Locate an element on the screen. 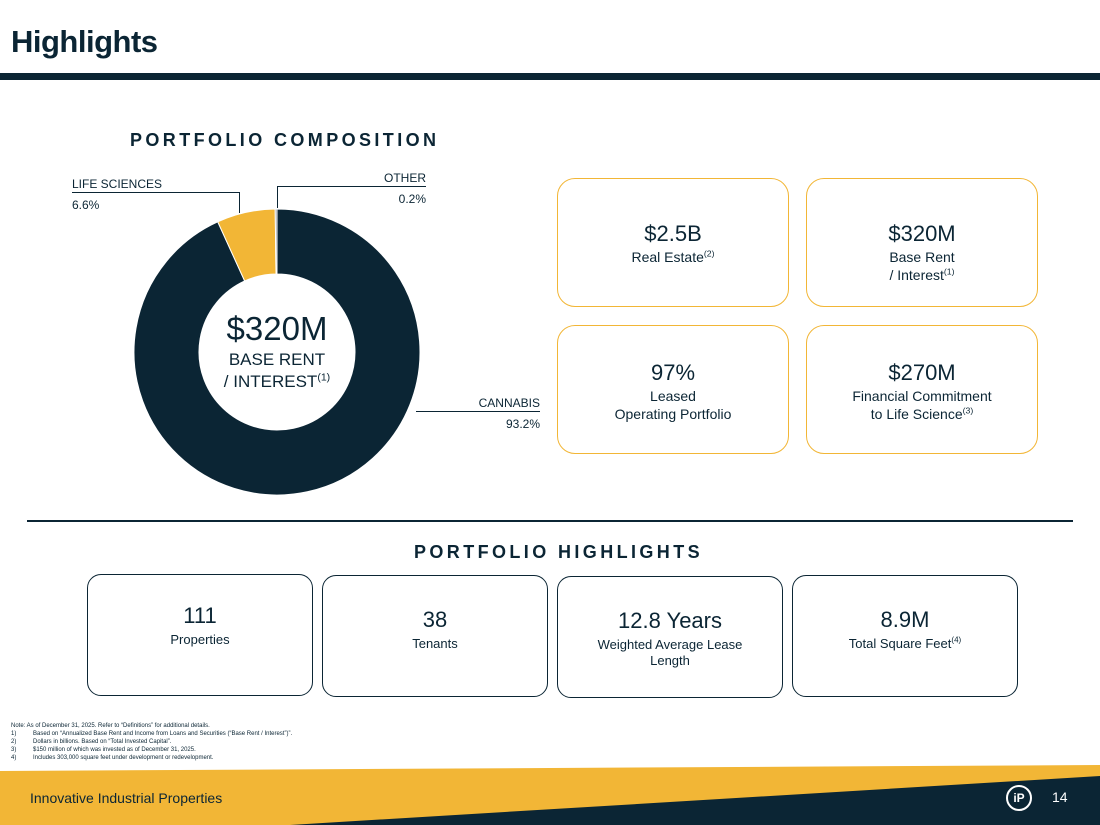  leader-other-h is located at coordinates (351, 186).